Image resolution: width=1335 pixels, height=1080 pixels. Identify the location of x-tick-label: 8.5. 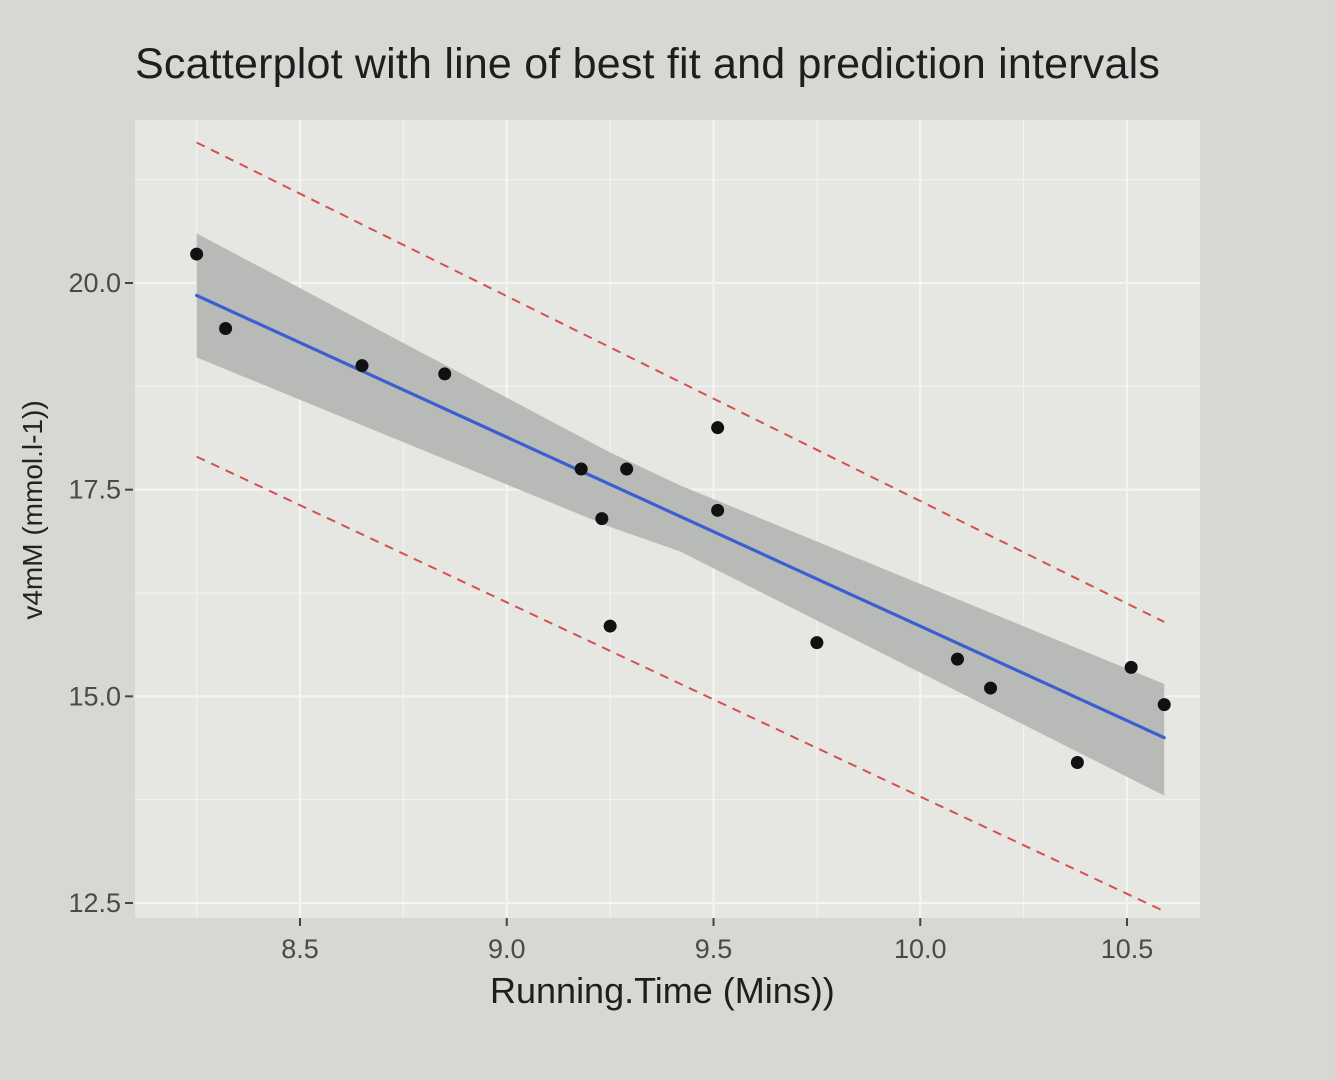
(300, 949).